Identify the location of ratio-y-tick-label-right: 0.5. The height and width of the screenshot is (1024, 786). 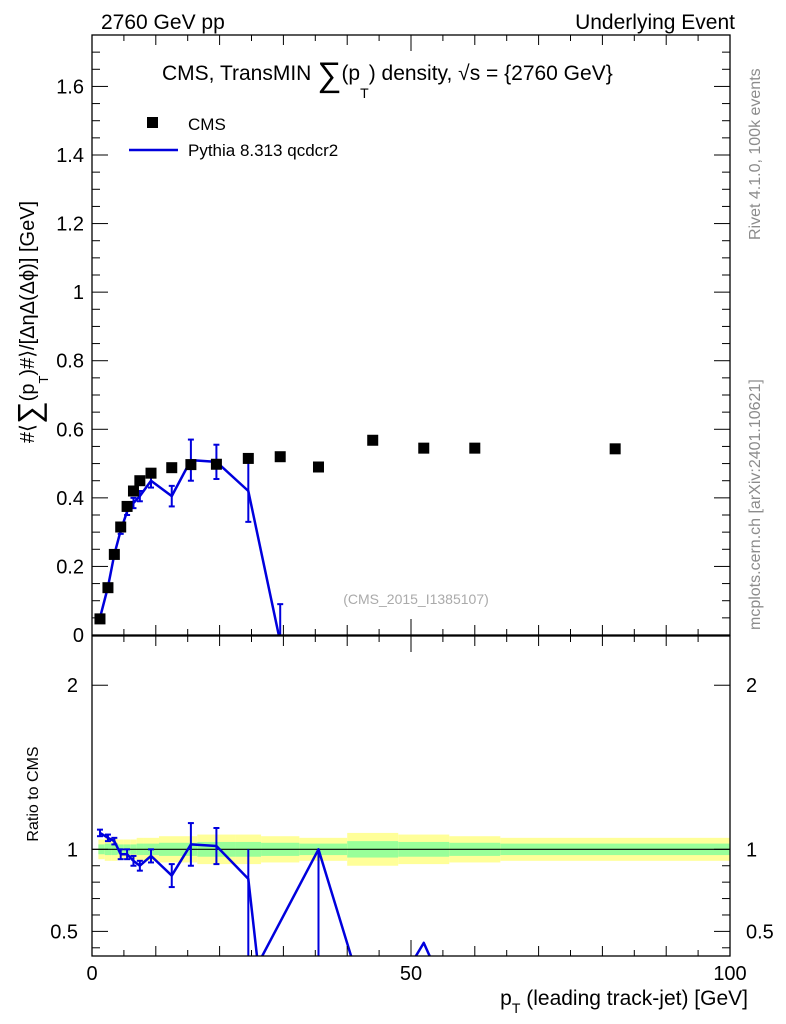
(760, 932).